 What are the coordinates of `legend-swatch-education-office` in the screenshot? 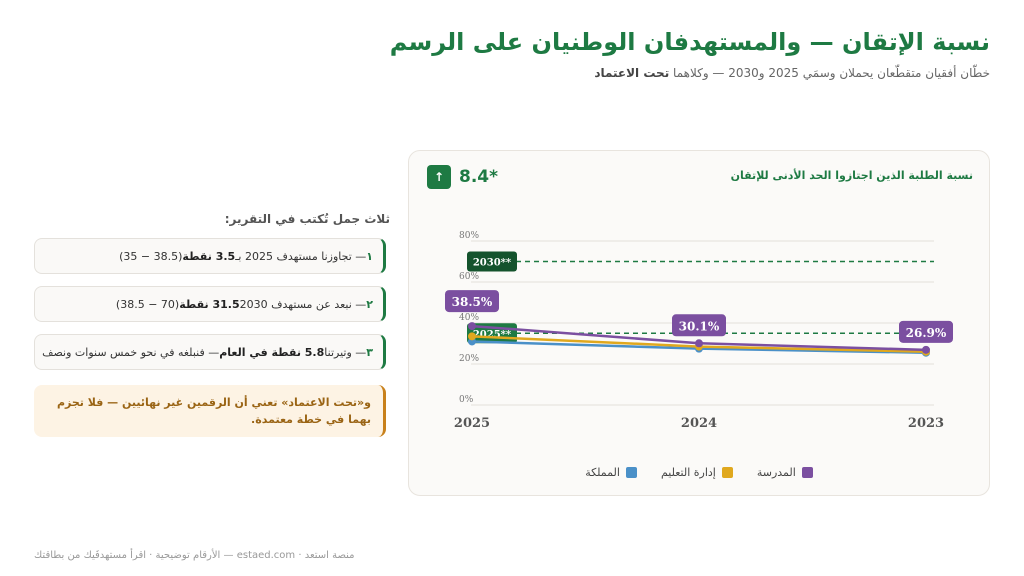 It's located at (727, 472).